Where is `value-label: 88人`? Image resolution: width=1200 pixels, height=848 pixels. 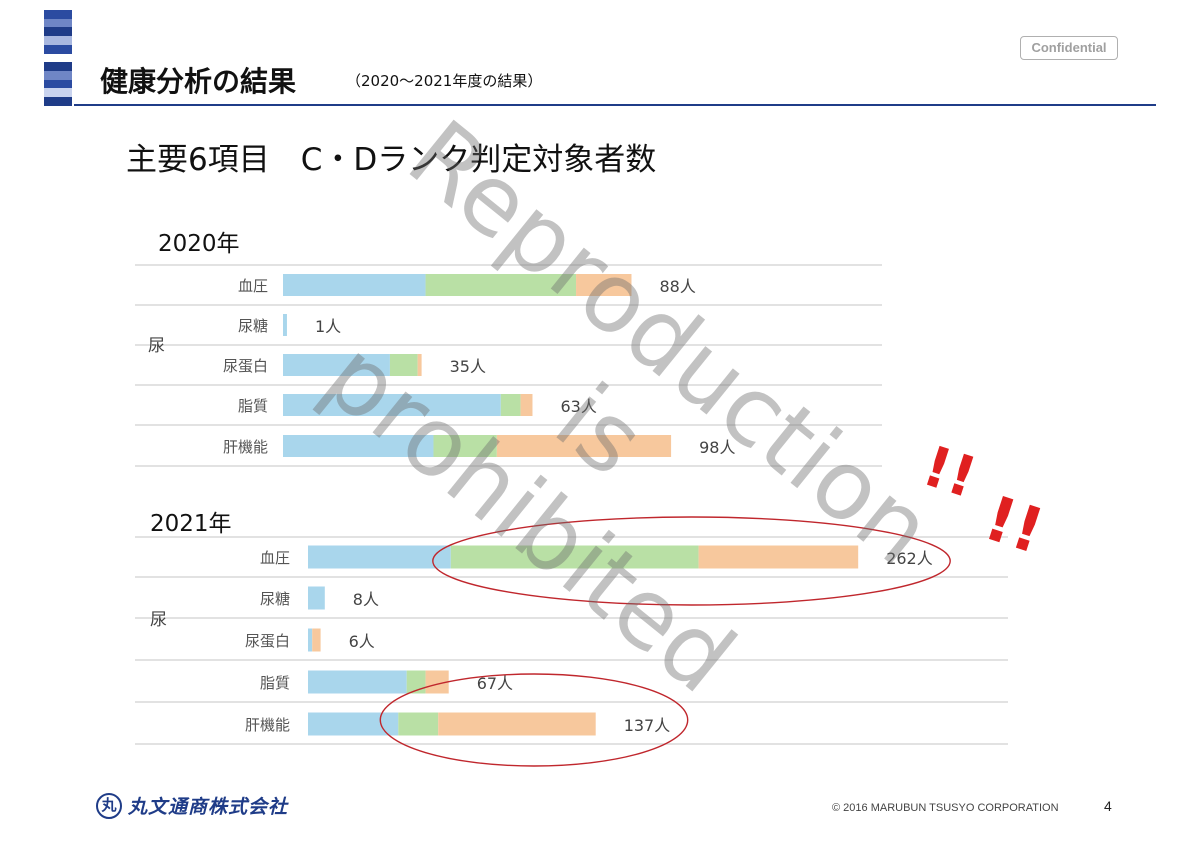 value-label: 88人 is located at coordinates (677, 286).